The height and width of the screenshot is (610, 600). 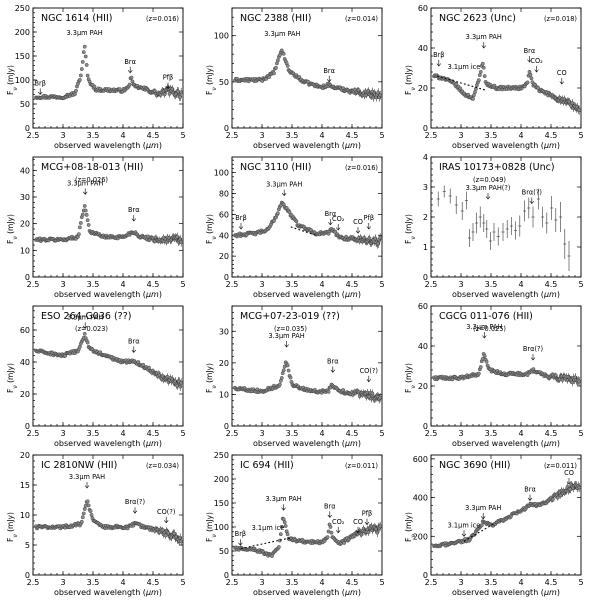 What do you see at coordinates (25, 224) in the screenshot?
I see `y-tick-label: 20` at bounding box center [25, 224].